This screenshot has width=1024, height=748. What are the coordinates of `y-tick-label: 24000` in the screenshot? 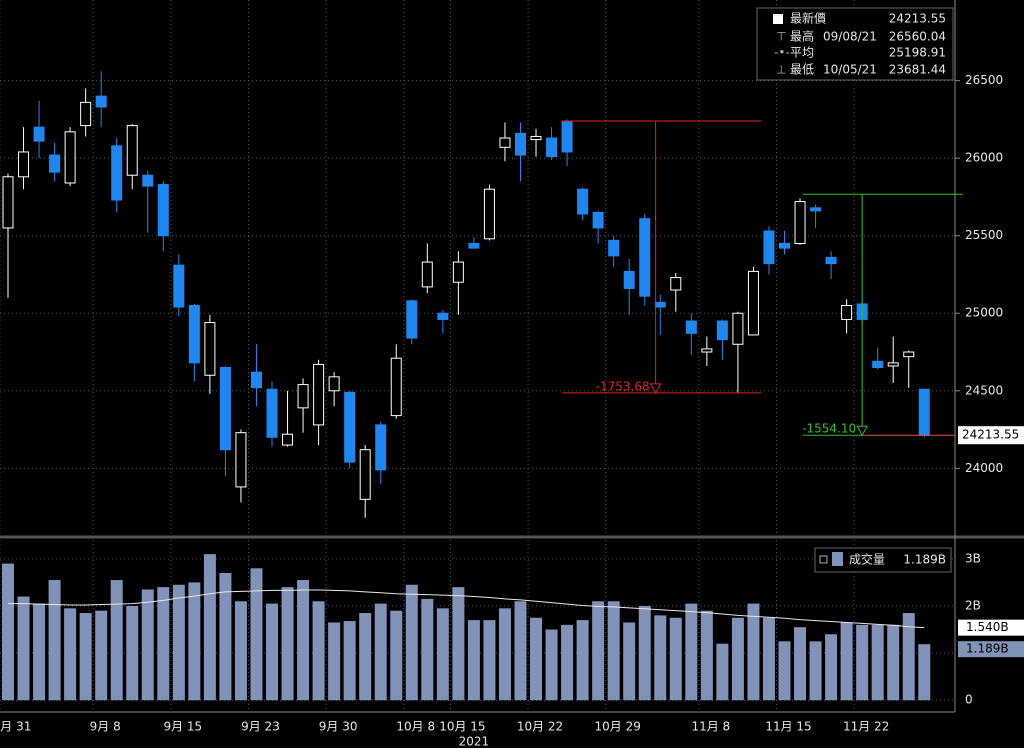 It's located at (984, 468).